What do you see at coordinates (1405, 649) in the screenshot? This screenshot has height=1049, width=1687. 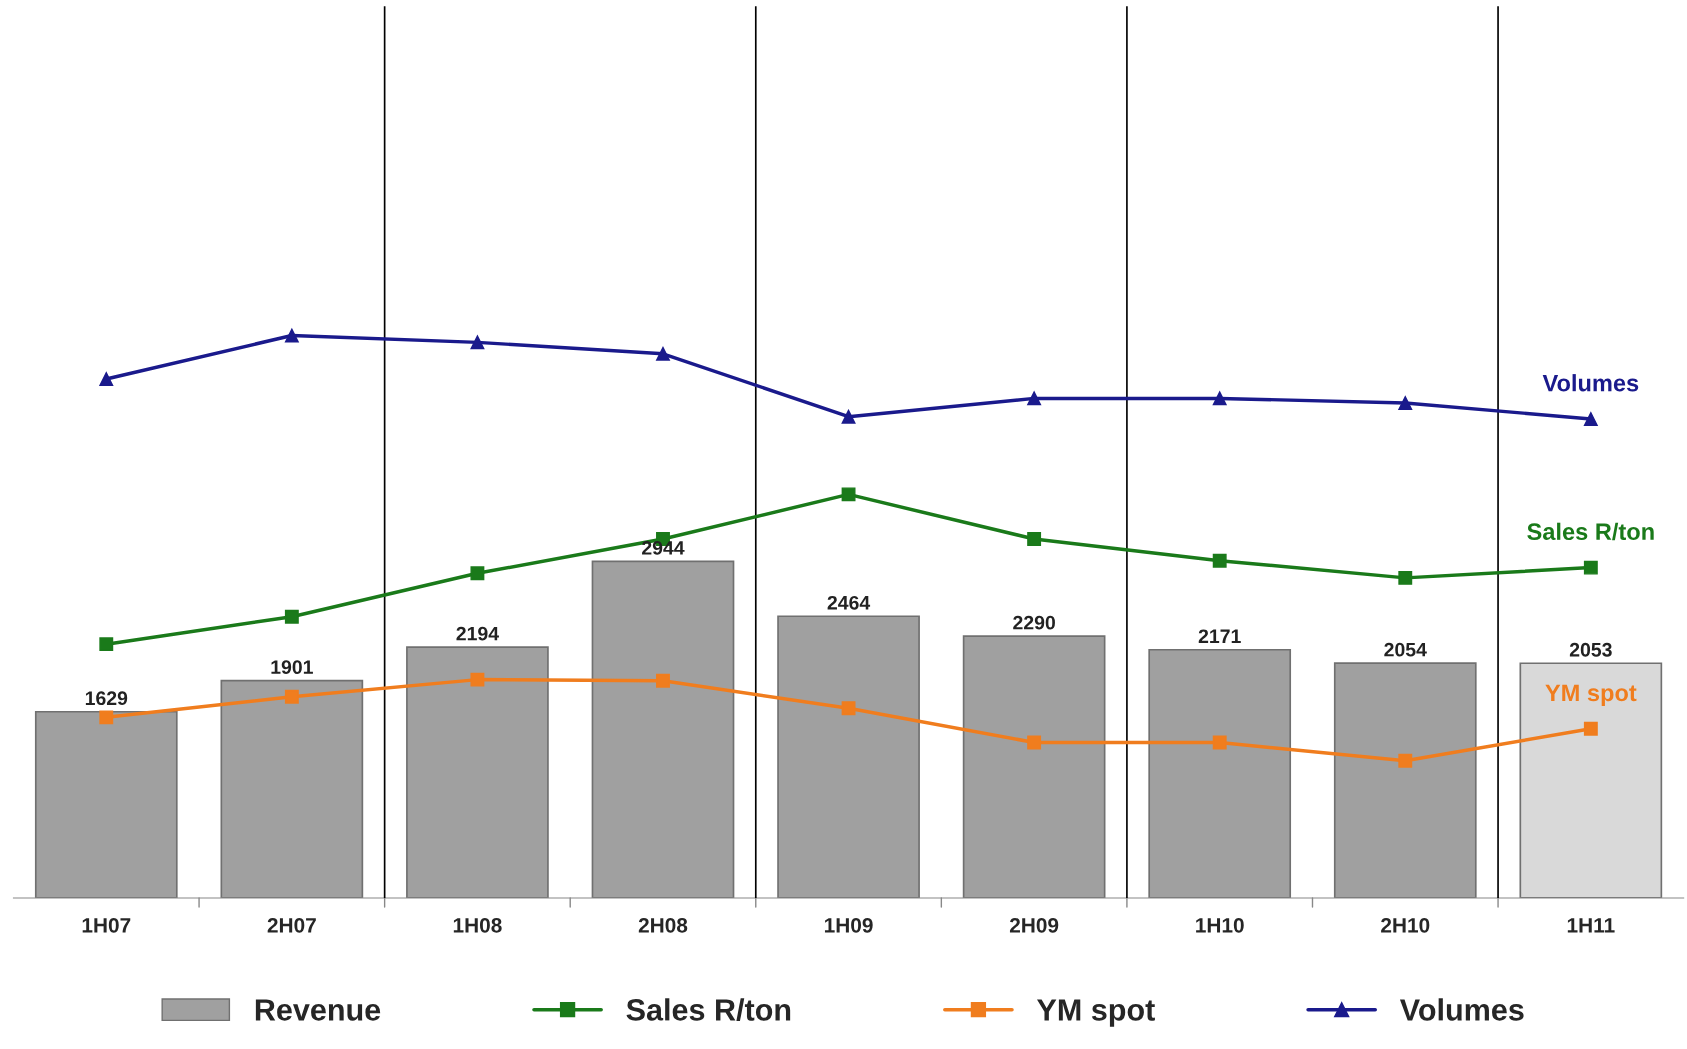 I see `data-label: 2054` at bounding box center [1405, 649].